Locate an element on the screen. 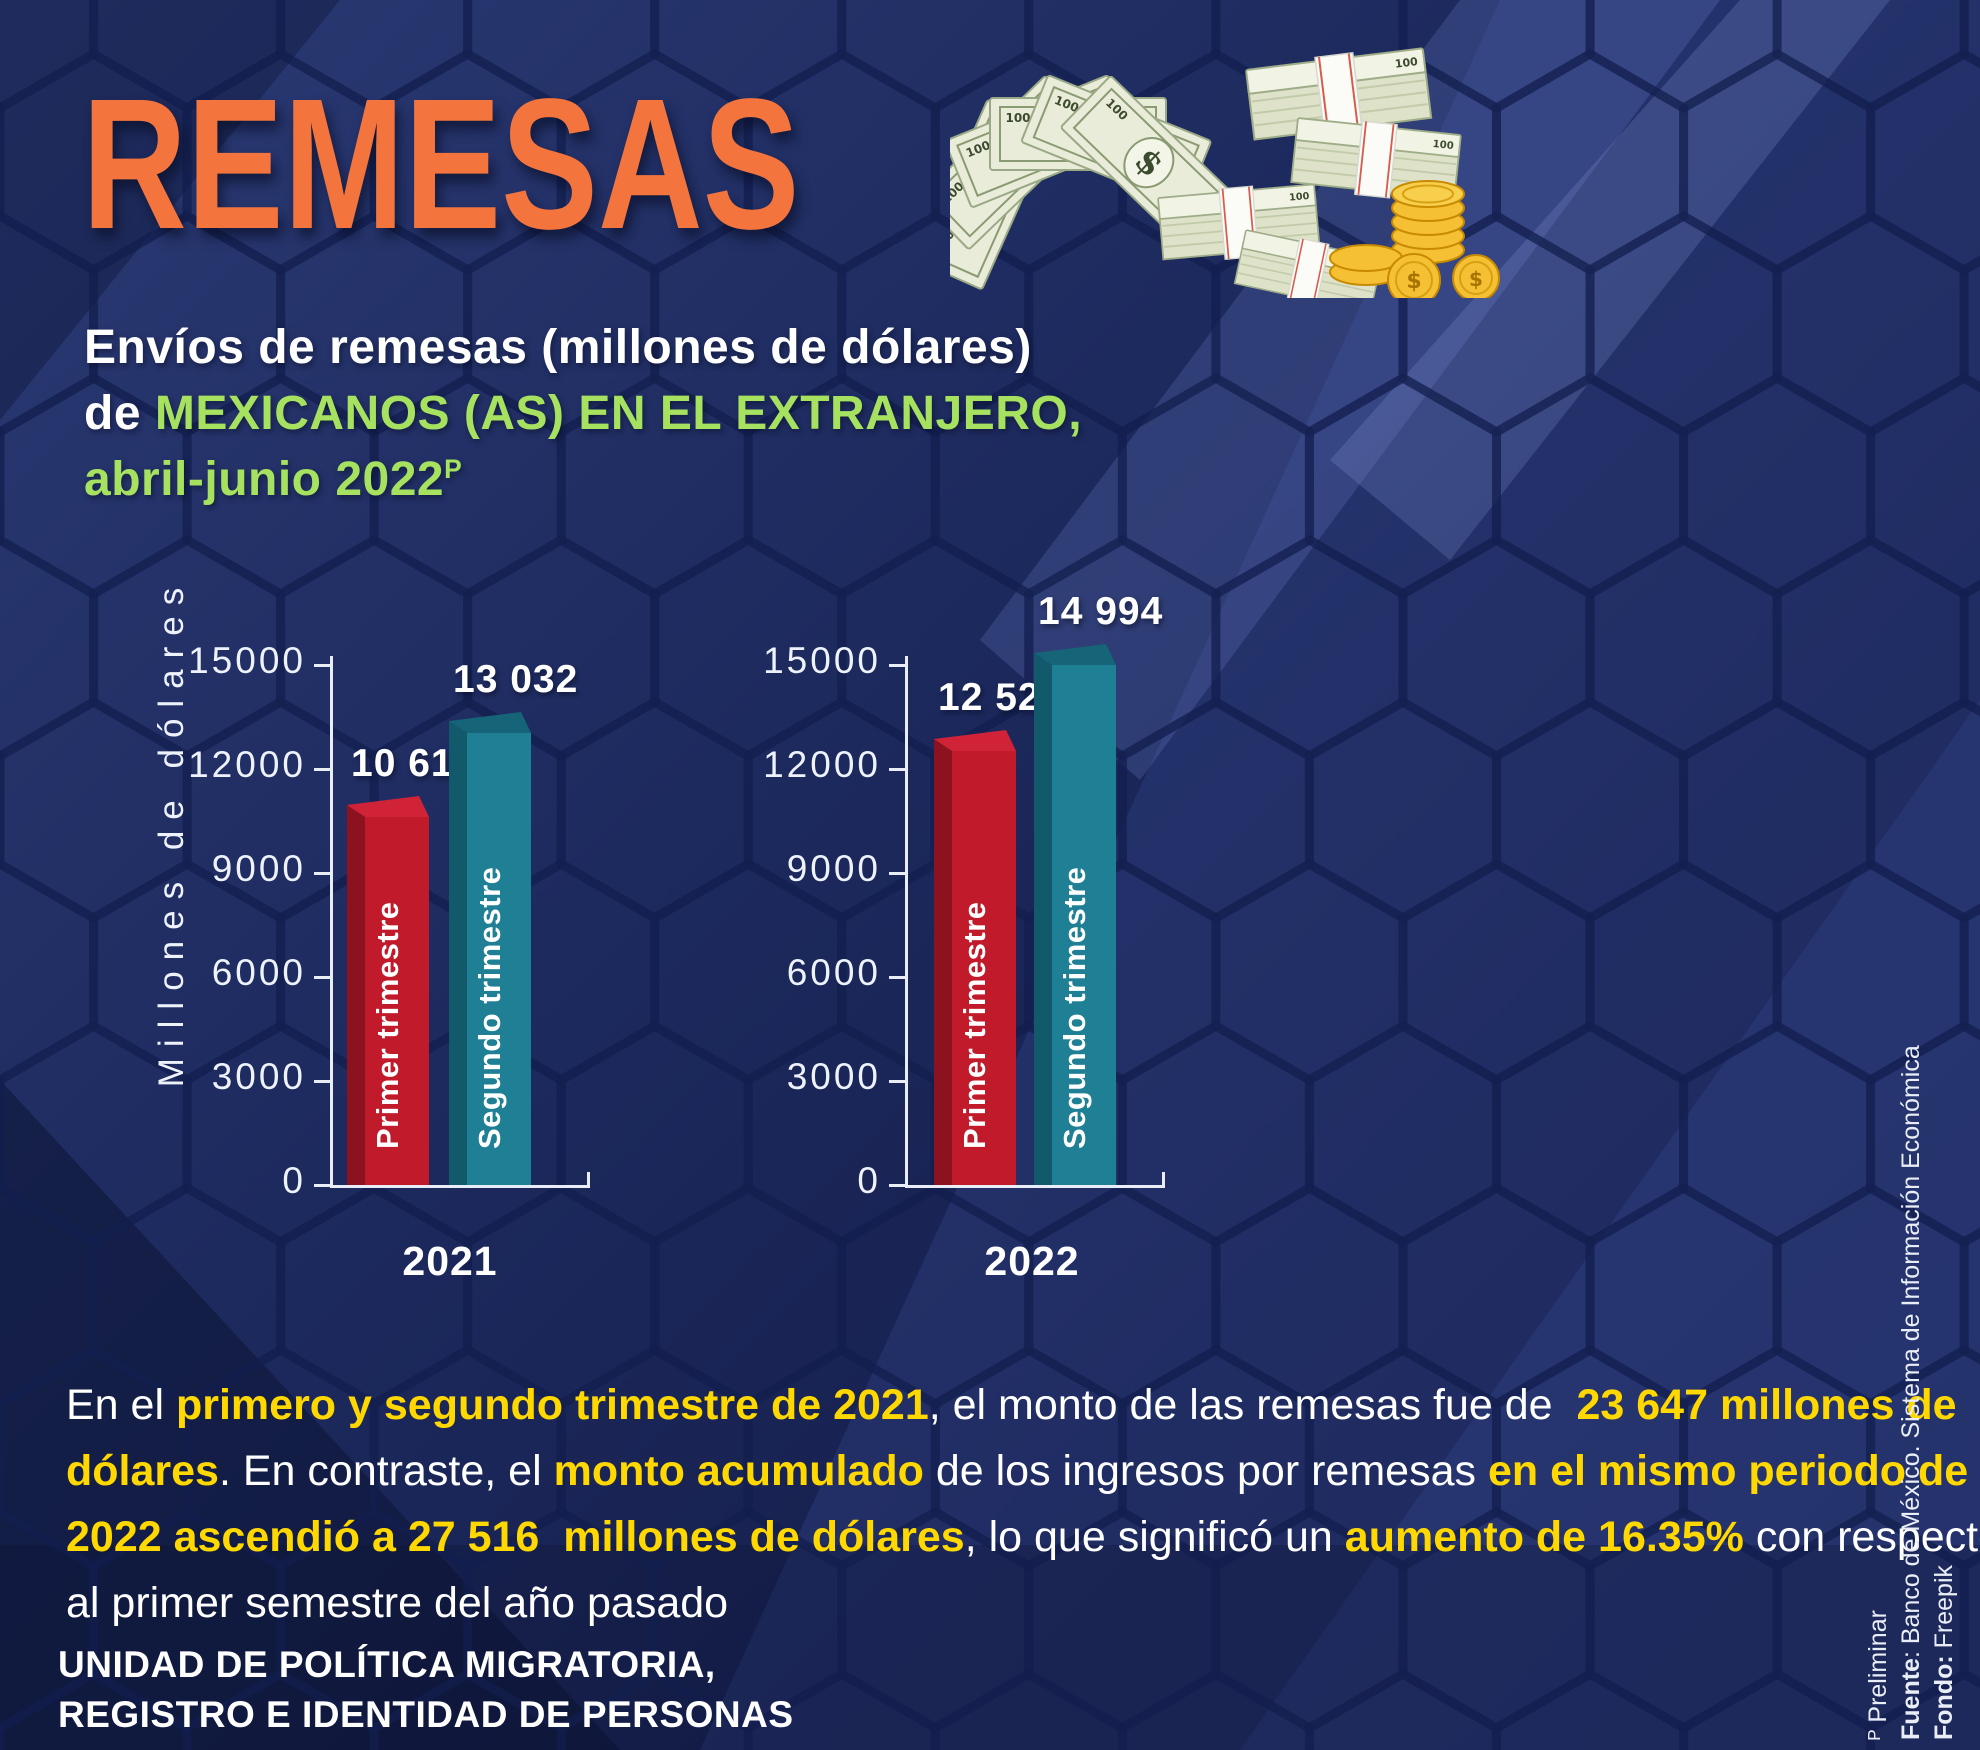  footer-line-1: UNIDAD DE POLÍTICA MIGRATORIA, is located at coordinates (387, 1664).